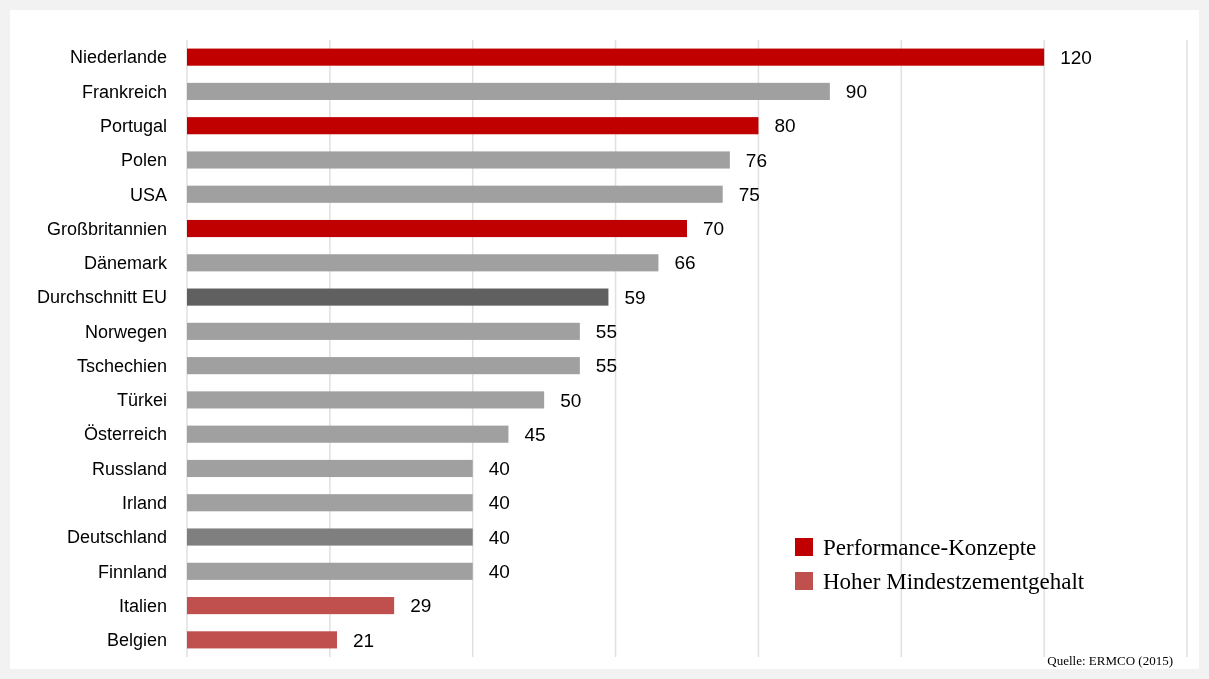 The height and width of the screenshot is (679, 1209). I want to click on y-tick-label: Norwegen, so click(125, 331).